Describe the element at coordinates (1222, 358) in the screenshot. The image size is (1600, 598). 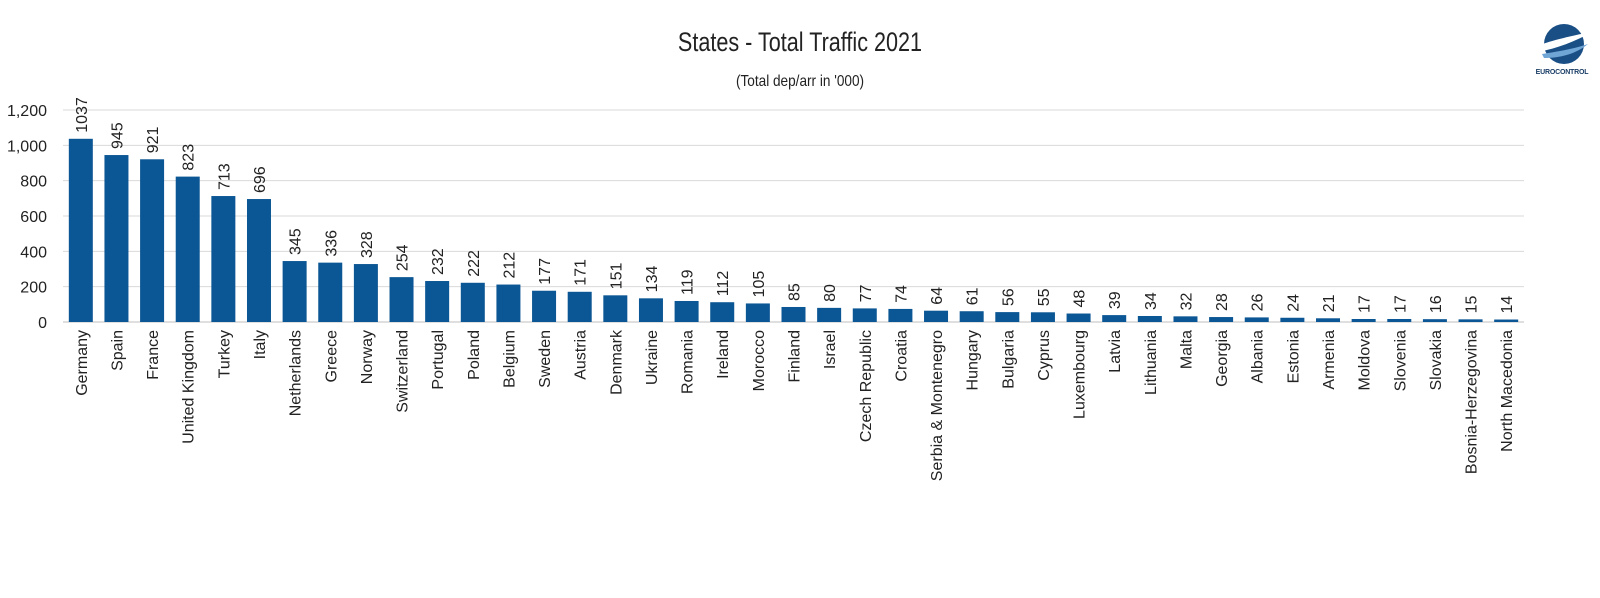
I see `x-tick-label: Georgia` at that location.